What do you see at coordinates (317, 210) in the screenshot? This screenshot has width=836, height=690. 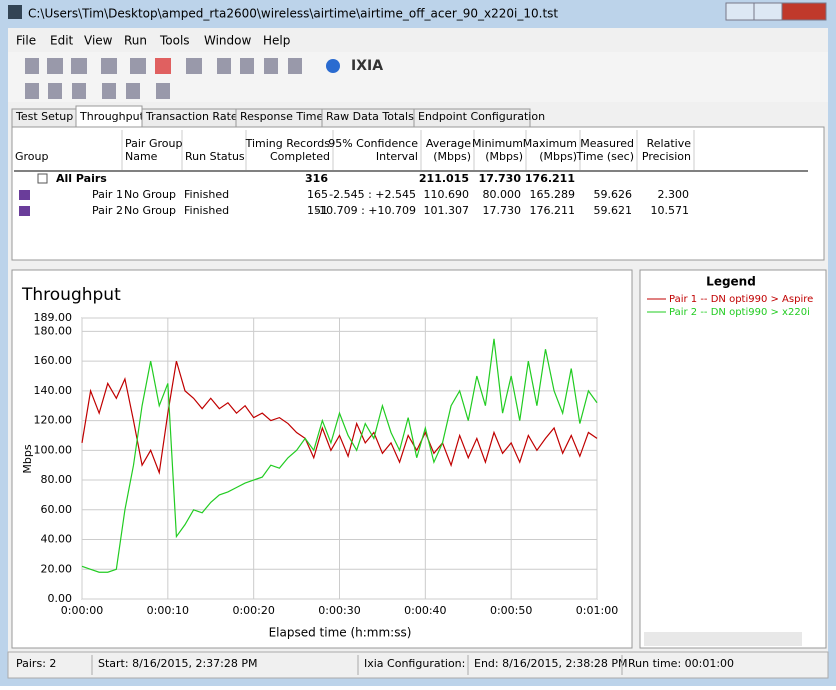 I see `table-cell: 151` at bounding box center [317, 210].